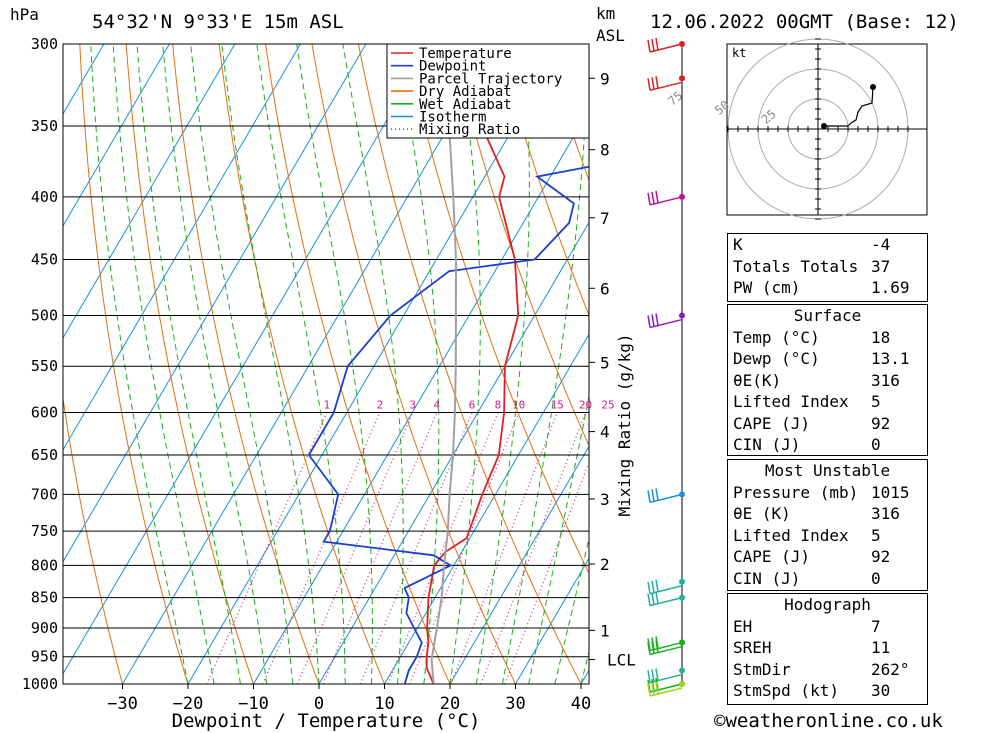  I want to click on temperature-tick-label: 30, so click(515, 704).